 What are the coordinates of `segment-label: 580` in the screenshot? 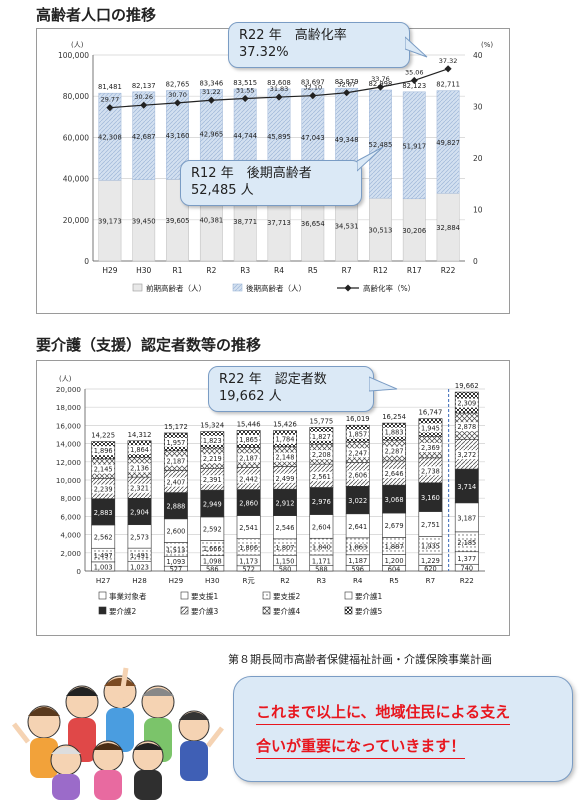 It's located at (285, 569).